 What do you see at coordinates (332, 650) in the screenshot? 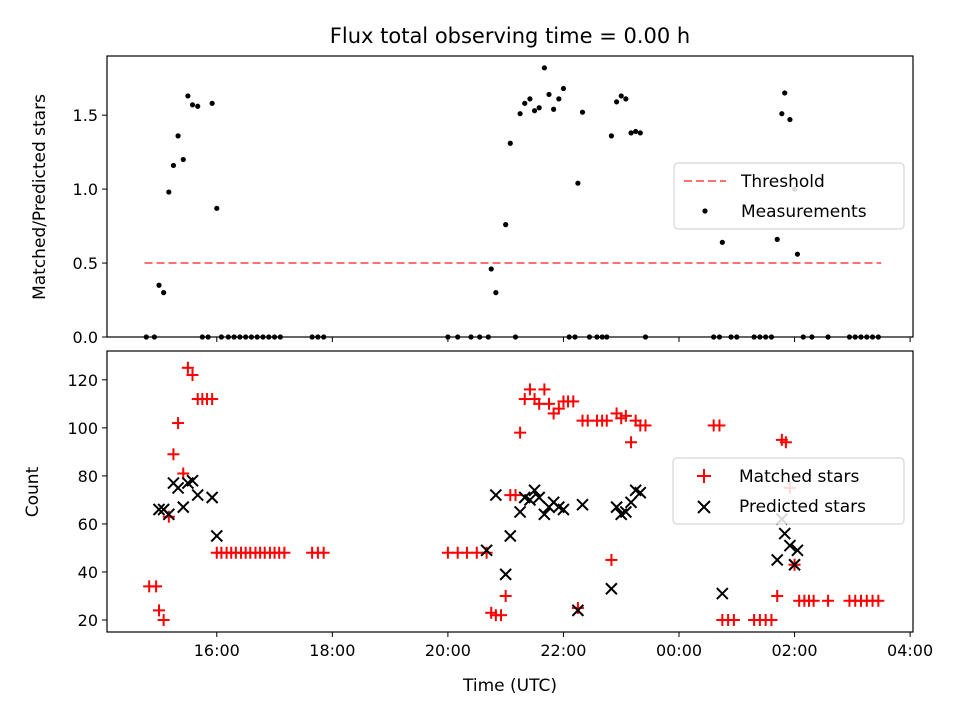
I see `x-tick-label: 18:00` at bounding box center [332, 650].